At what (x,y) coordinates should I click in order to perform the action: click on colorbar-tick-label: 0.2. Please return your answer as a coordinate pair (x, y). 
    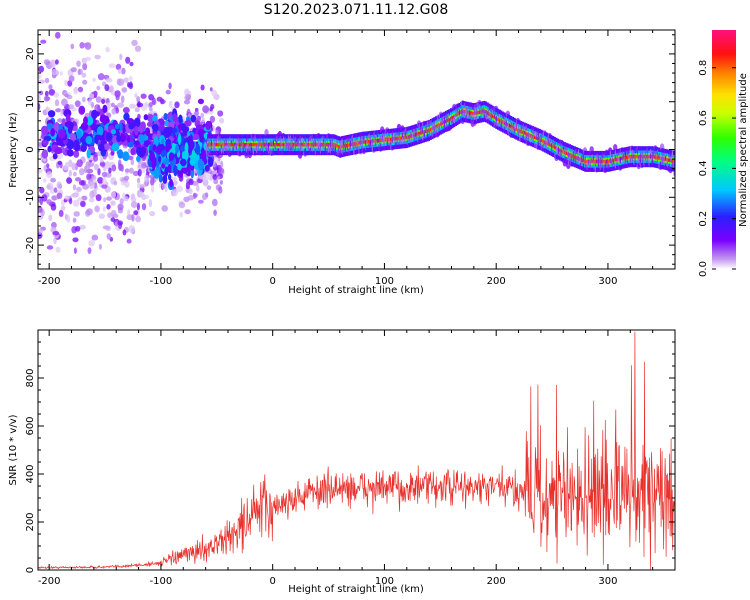
    Looking at the image, I should click on (703, 219).